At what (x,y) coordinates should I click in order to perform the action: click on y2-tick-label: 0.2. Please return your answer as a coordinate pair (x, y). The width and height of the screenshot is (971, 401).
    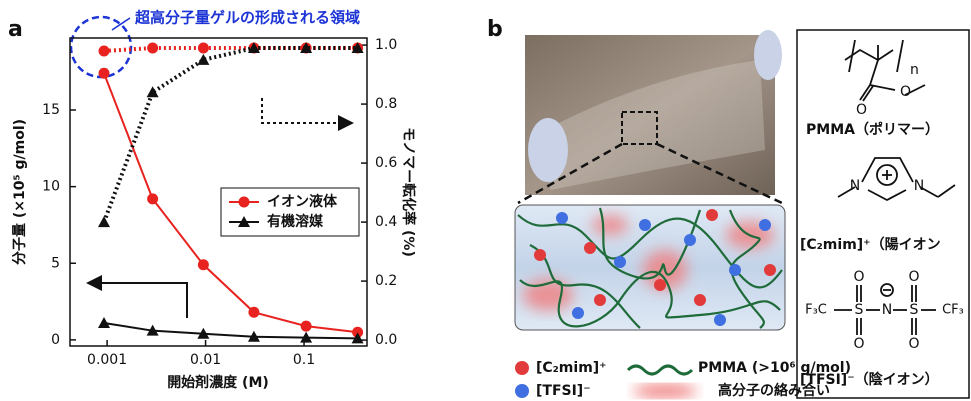
    Looking at the image, I should click on (386, 281).